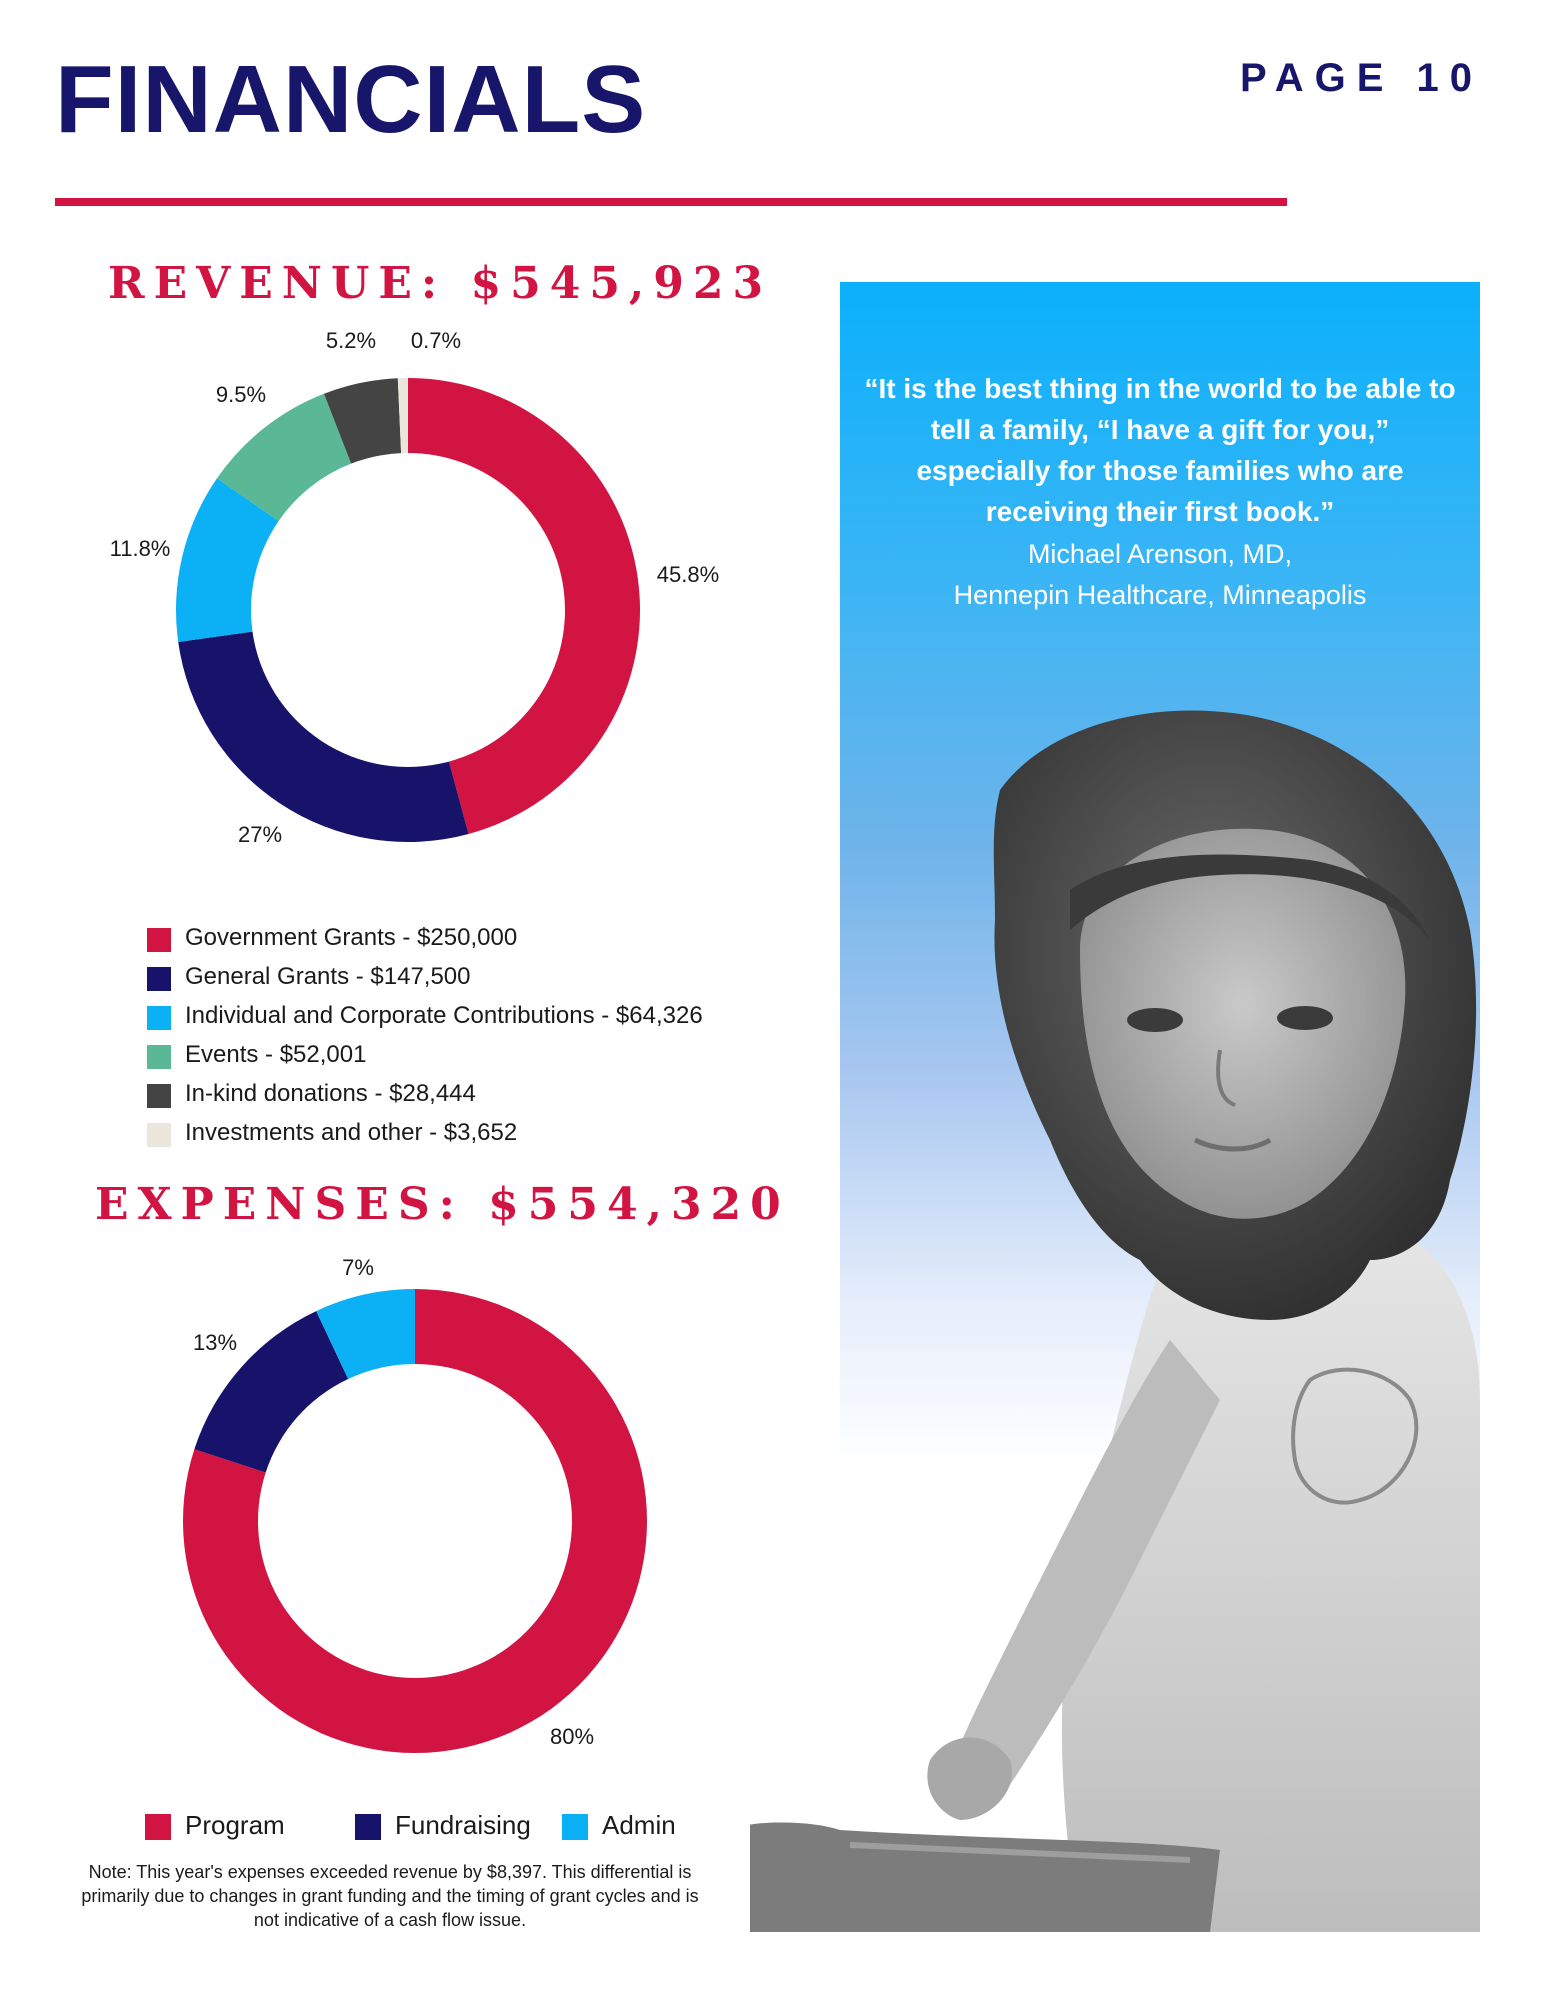 The height and width of the screenshot is (2000, 1545). What do you see at coordinates (1160, 554) in the screenshot?
I see `quote-attribution-name: Michael Arenson, MD,` at bounding box center [1160, 554].